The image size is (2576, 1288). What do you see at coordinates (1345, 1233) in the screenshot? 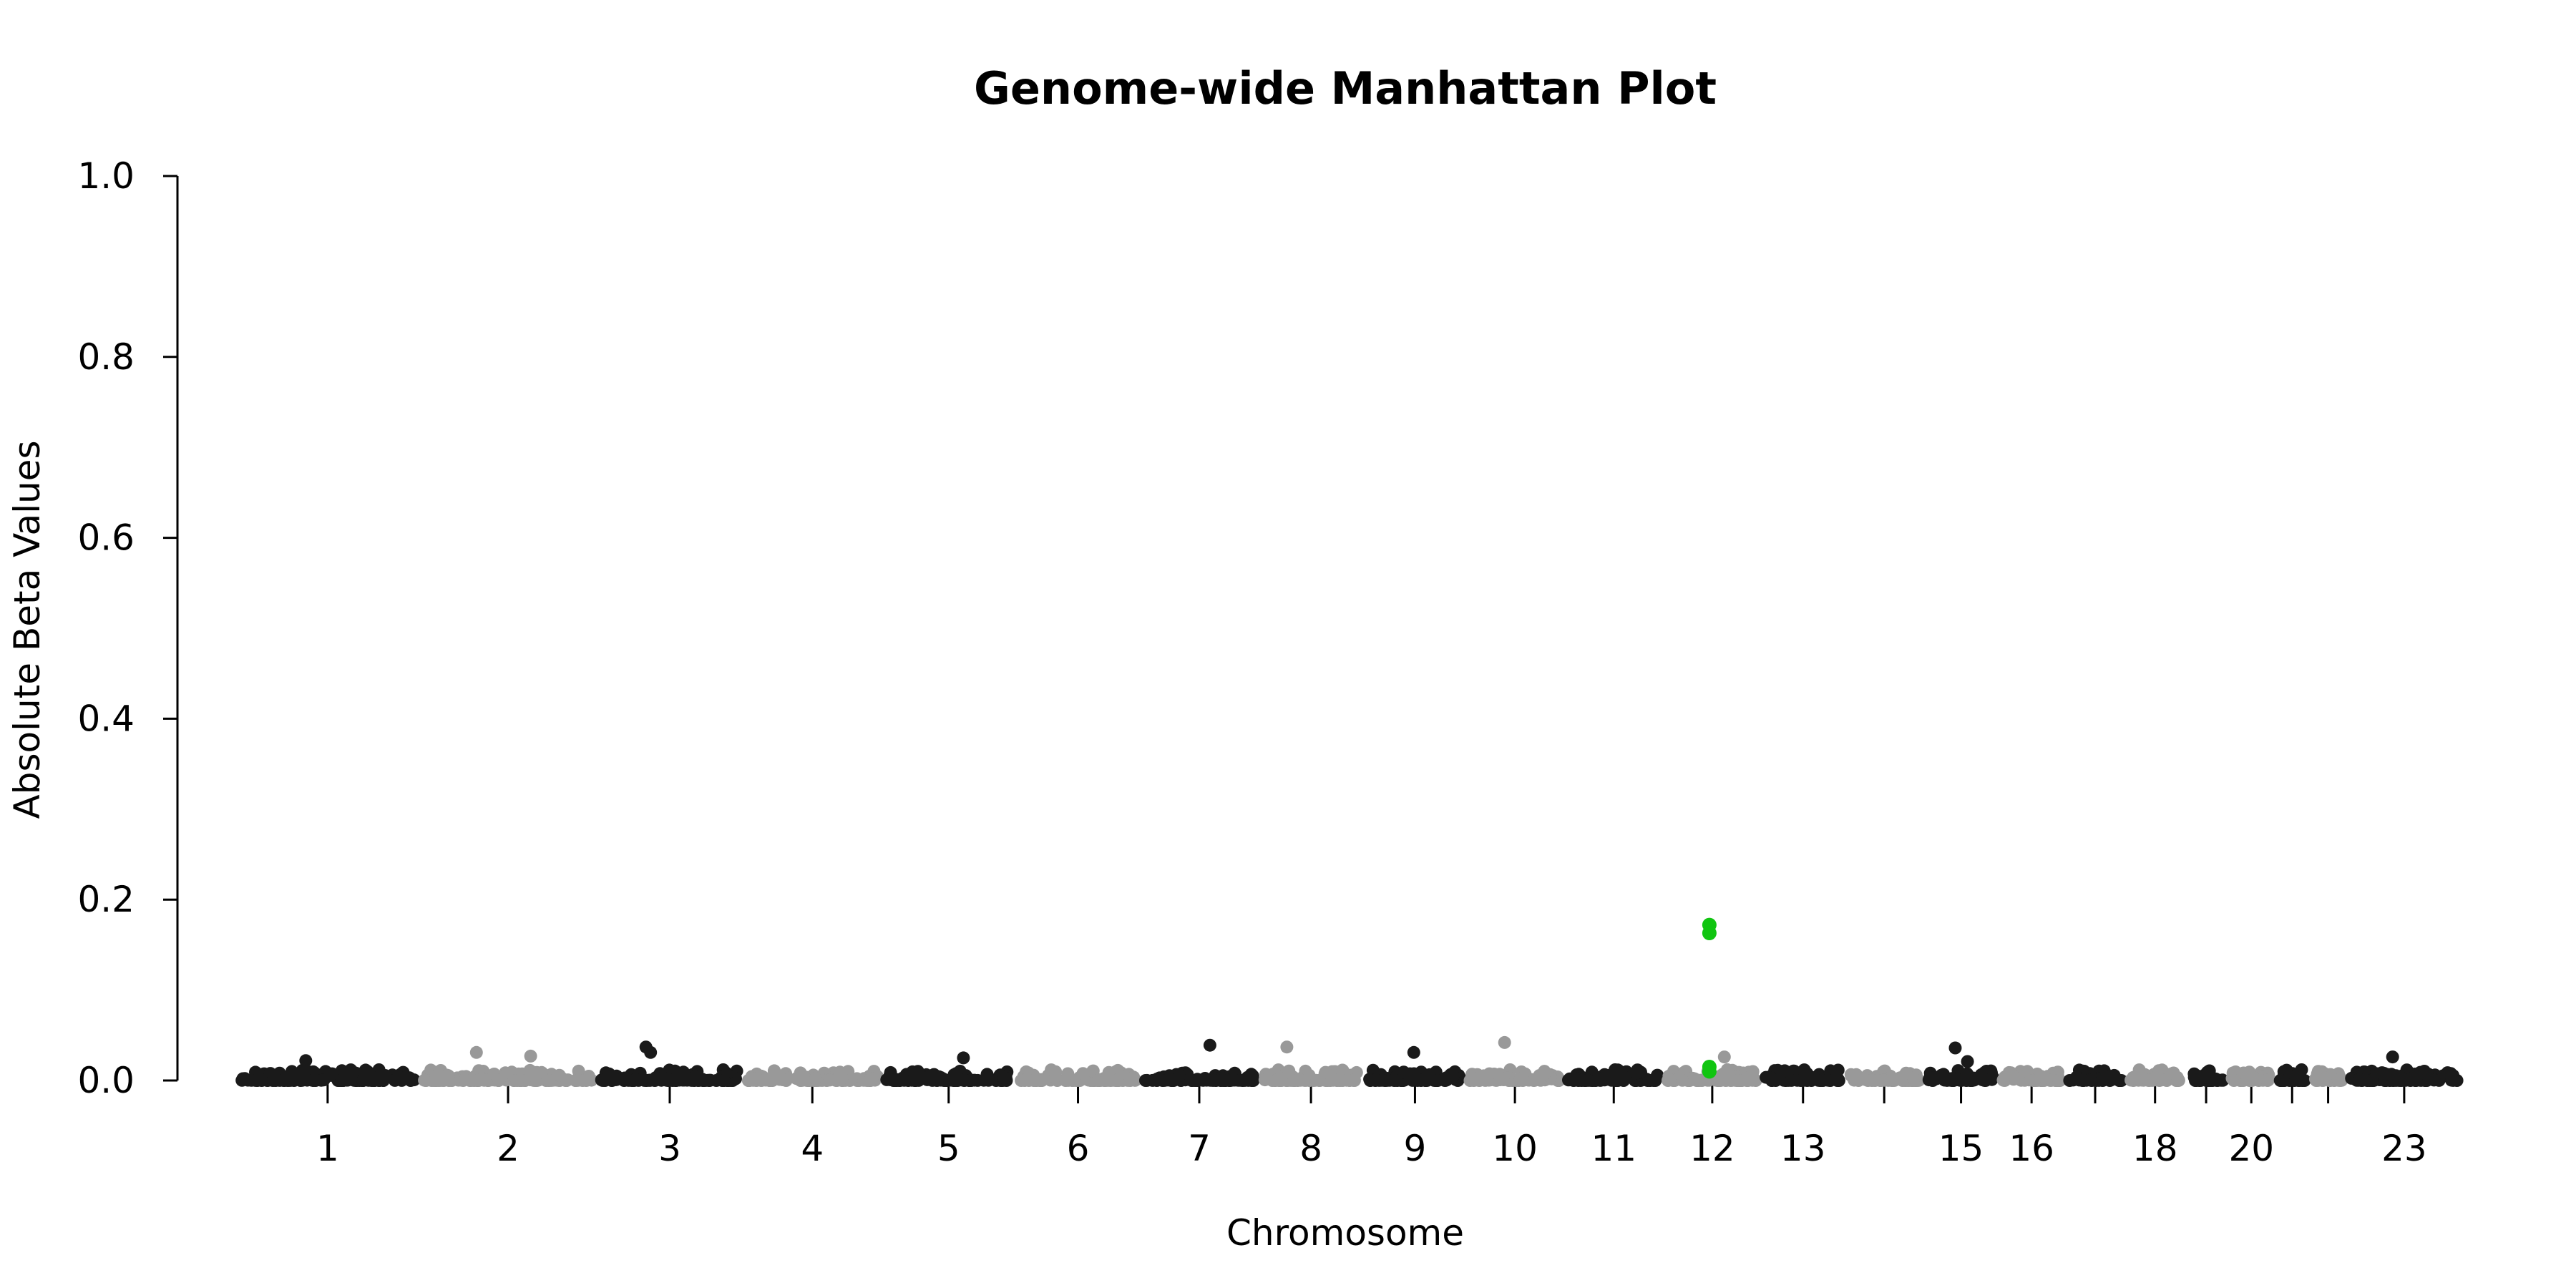
I see `x-axis-label: Chromosome` at bounding box center [1345, 1233].